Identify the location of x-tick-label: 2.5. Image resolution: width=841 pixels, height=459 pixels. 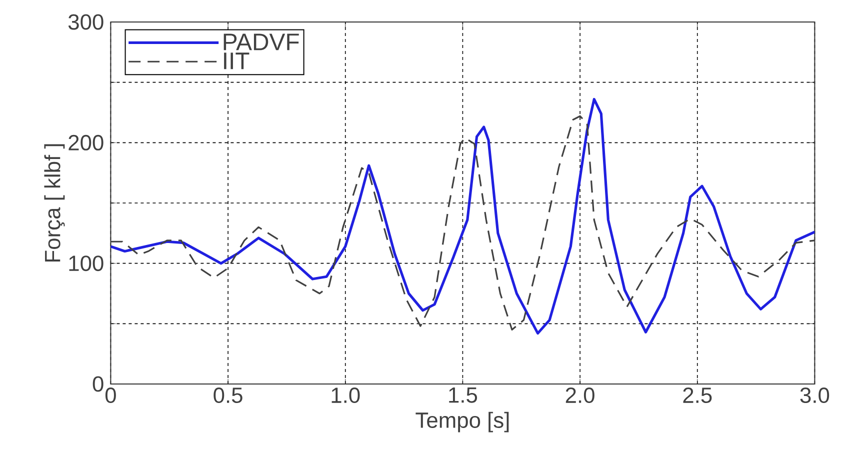
(697, 396).